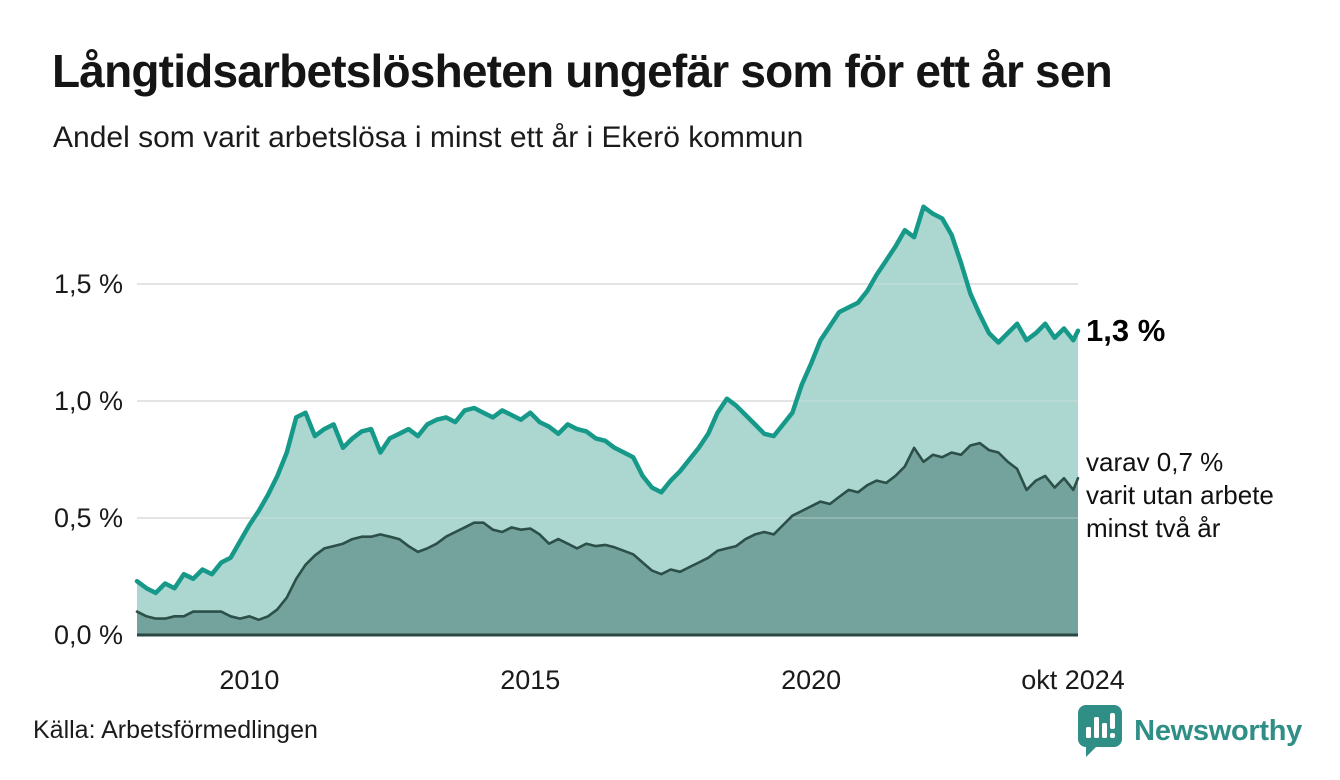 The width and height of the screenshot is (1340, 780). What do you see at coordinates (88, 518) in the screenshot?
I see `y-tick-label: 0,5 %` at bounding box center [88, 518].